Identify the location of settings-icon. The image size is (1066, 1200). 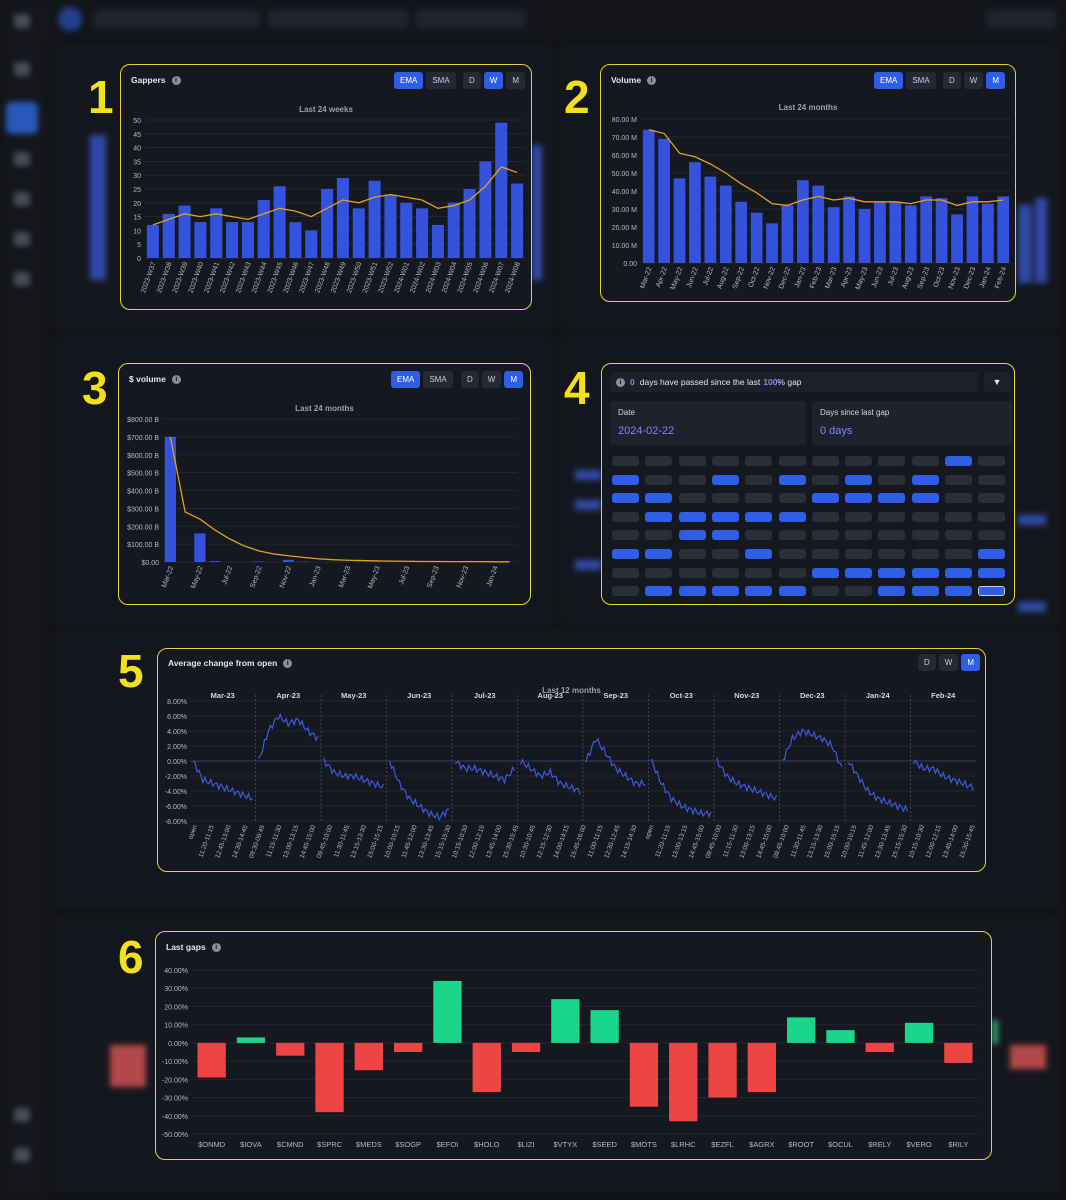
(22, 1115).